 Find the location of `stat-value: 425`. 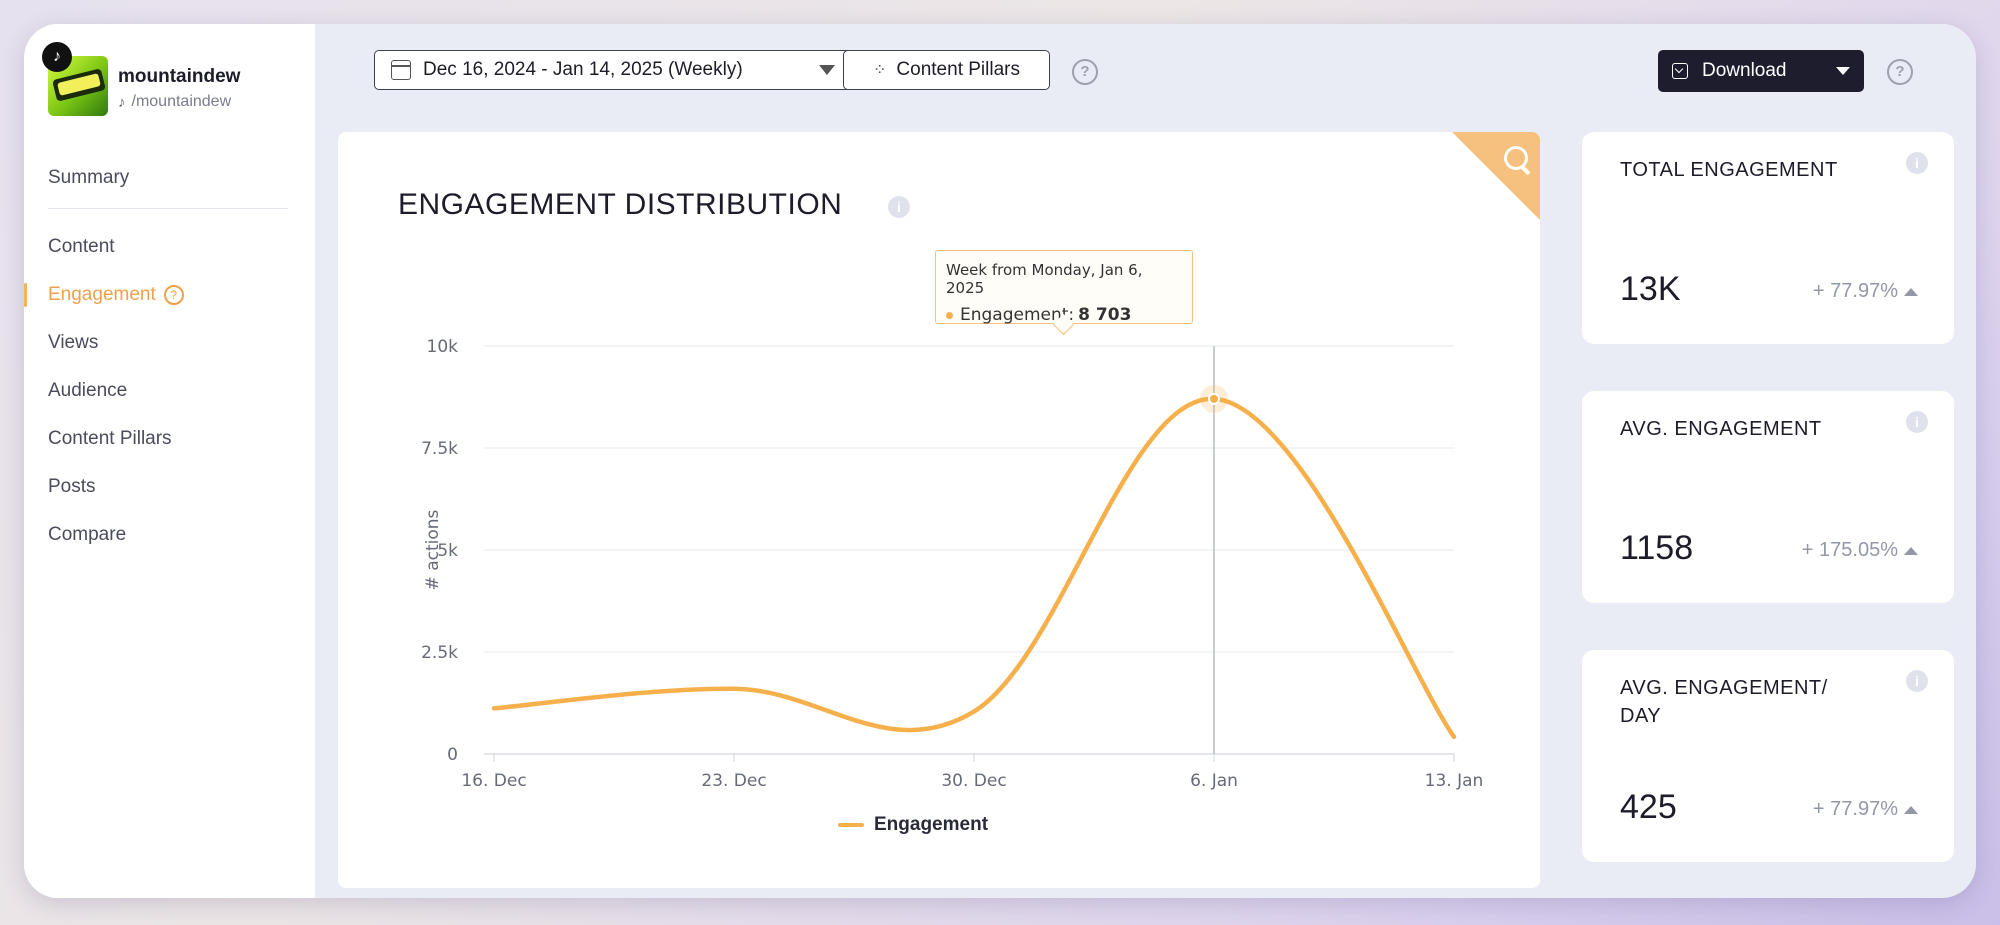

stat-value: 425 is located at coordinates (1648, 807).